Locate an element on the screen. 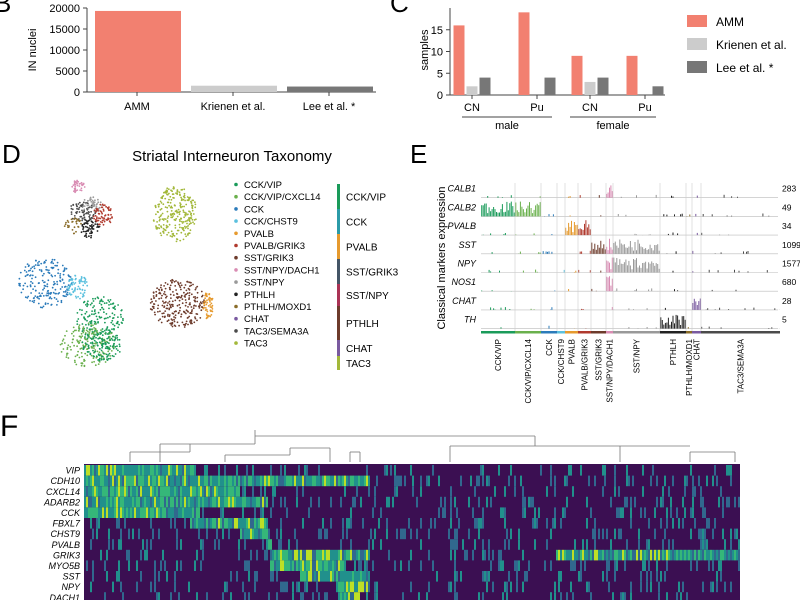 The width and height of the screenshot is (800, 600). panel-e-letter: E is located at coordinates (418, 154).